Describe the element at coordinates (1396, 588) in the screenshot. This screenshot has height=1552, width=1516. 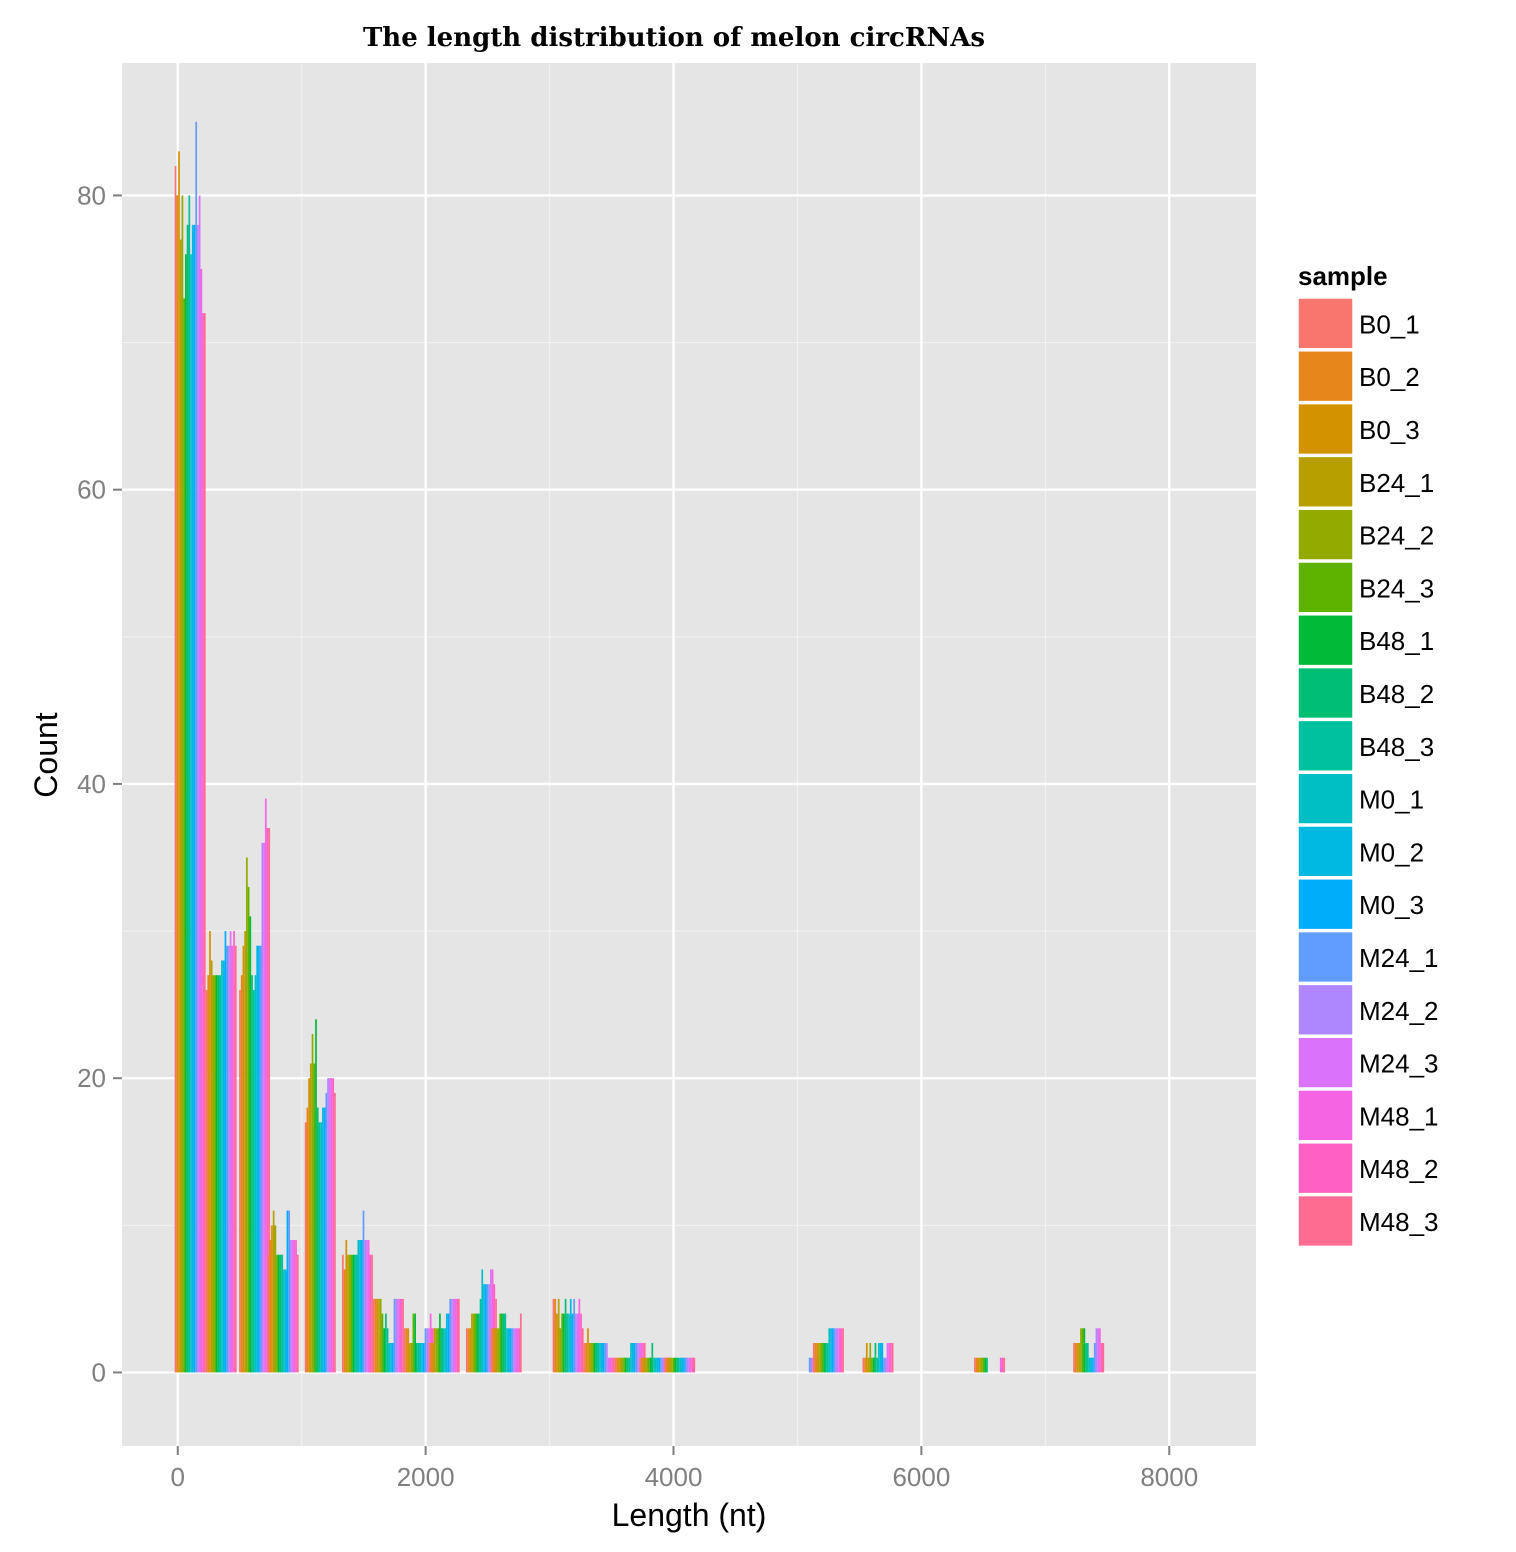
I see `legend-label-B24_3: B24_3` at that location.